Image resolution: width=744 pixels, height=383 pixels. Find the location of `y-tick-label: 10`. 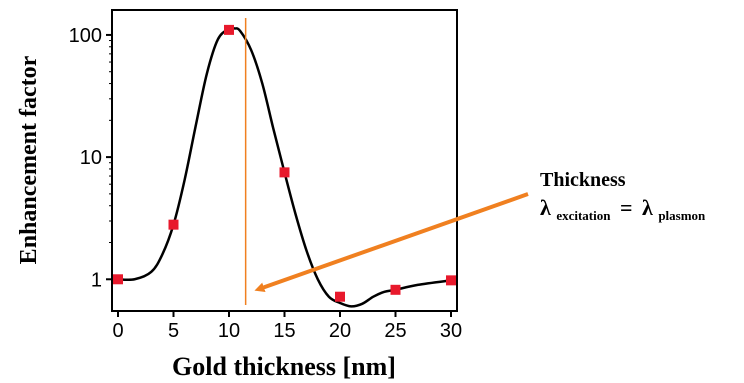

y-tick-label: 10 is located at coordinates (91, 158).